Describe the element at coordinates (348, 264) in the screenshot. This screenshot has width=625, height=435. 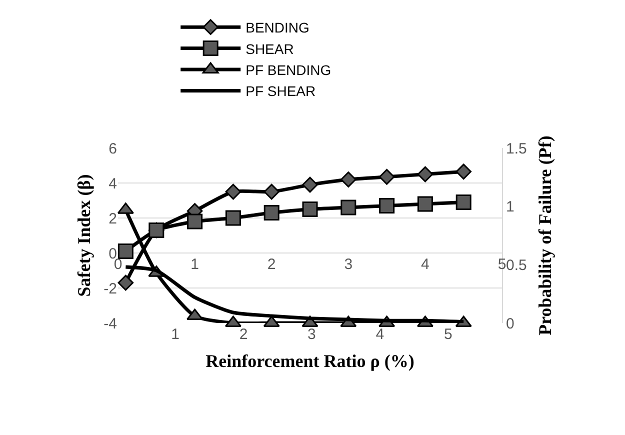
I see `x-tick-label: 3` at that location.